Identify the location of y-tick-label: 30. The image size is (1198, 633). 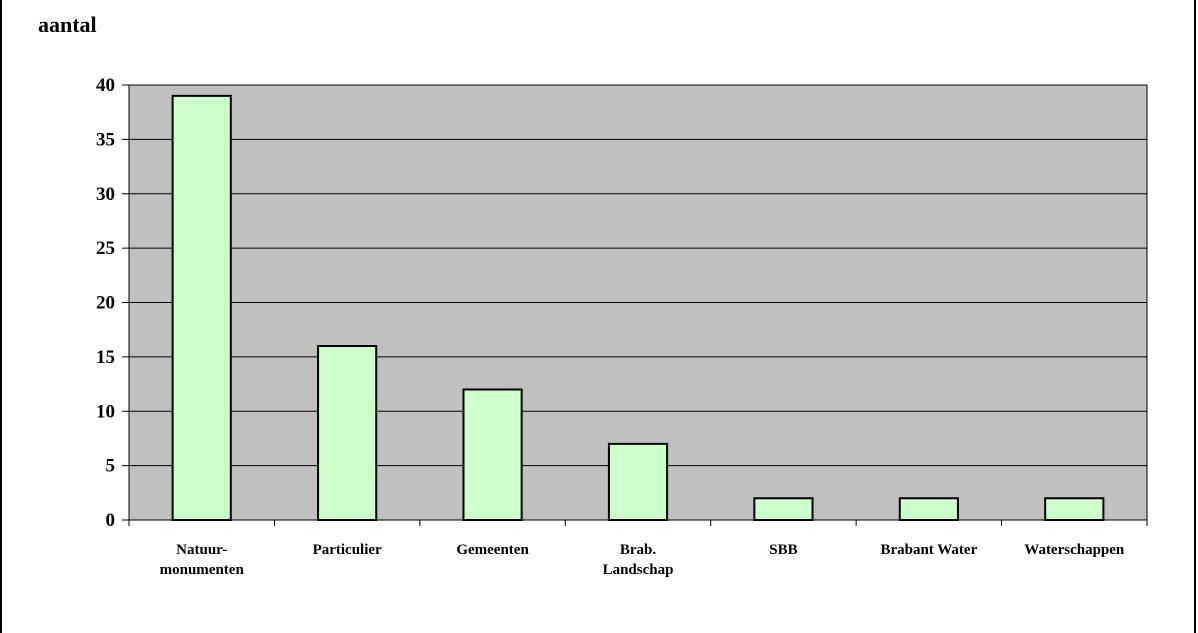
(105, 194).